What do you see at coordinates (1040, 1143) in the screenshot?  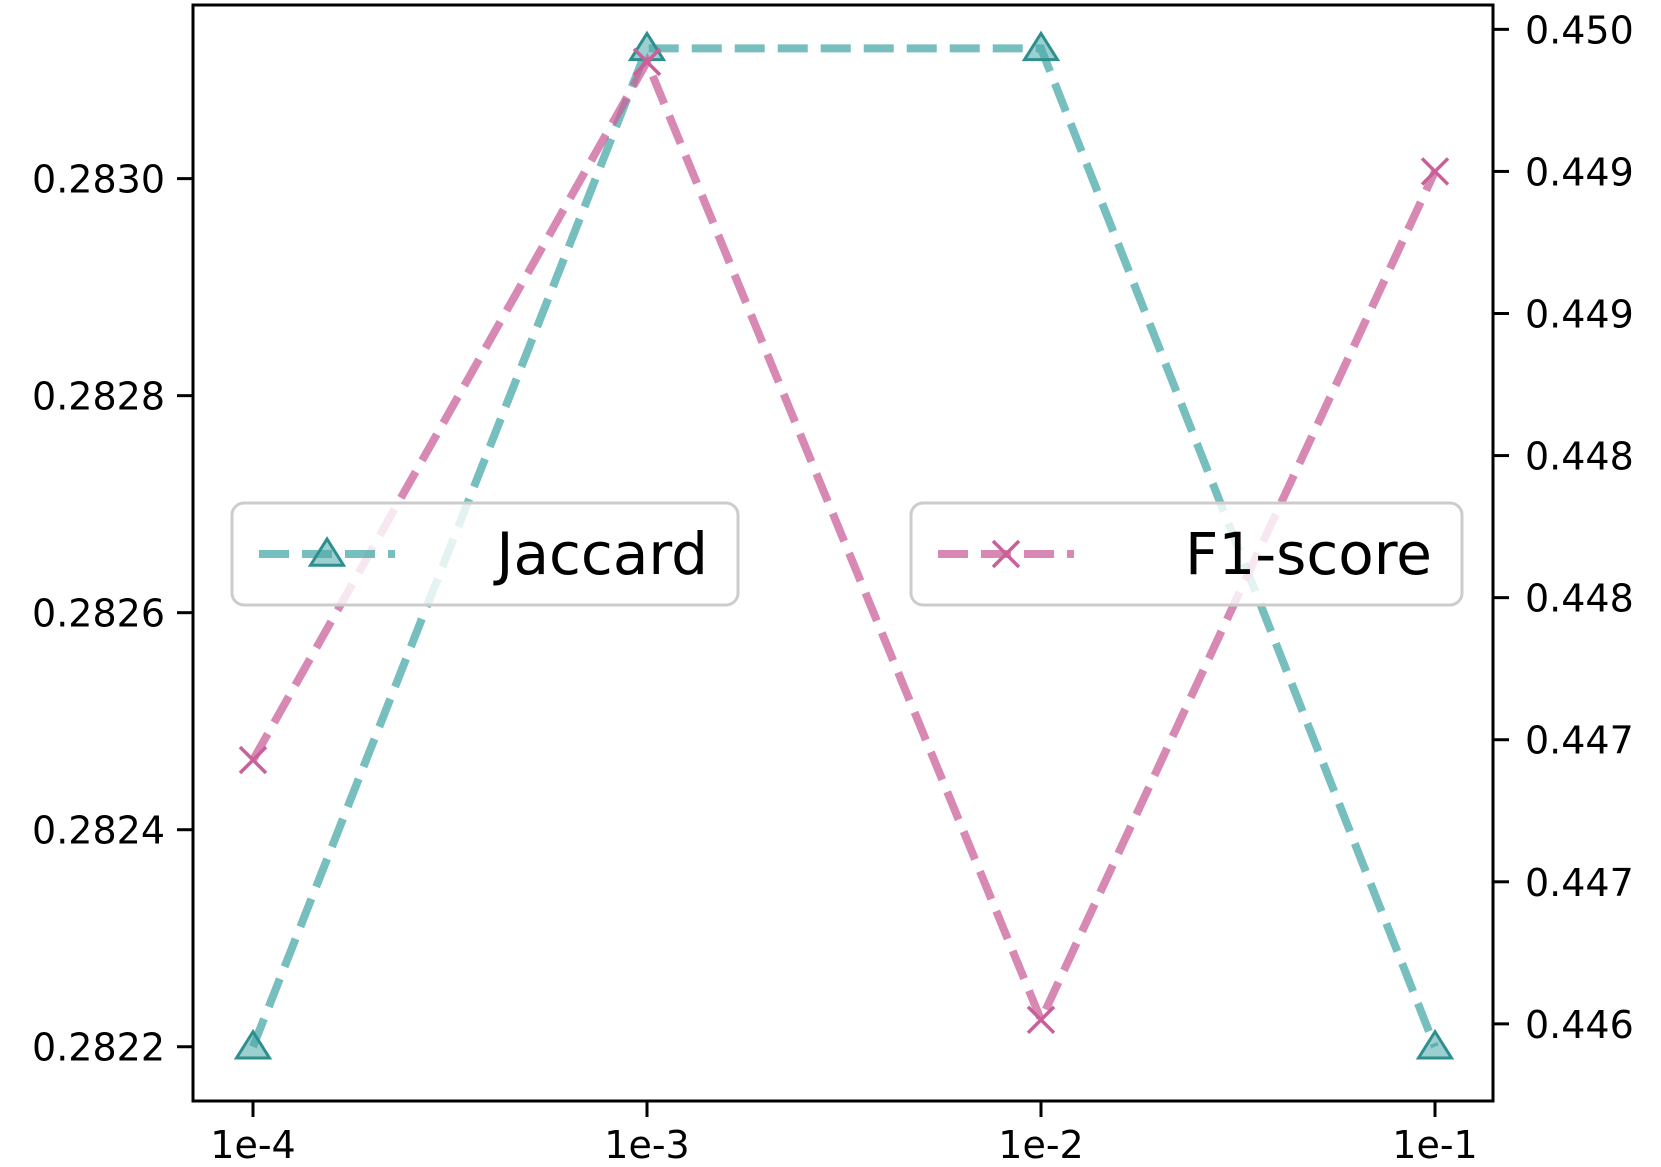 I see `x-tick-label: 1e-2` at bounding box center [1040, 1143].